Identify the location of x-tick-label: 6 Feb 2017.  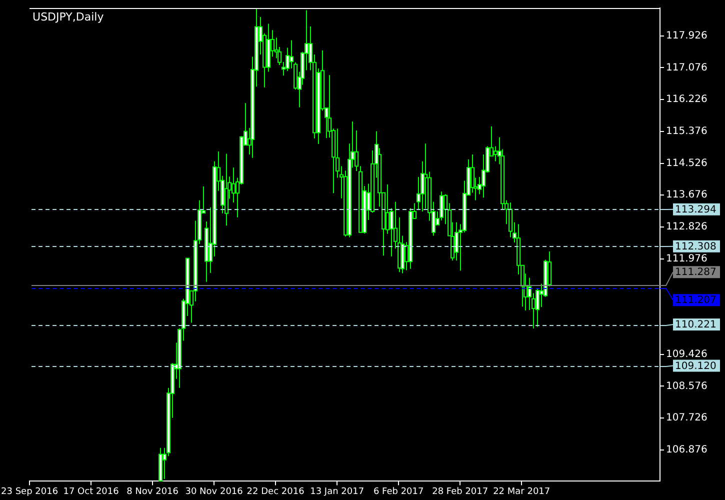
(398, 491).